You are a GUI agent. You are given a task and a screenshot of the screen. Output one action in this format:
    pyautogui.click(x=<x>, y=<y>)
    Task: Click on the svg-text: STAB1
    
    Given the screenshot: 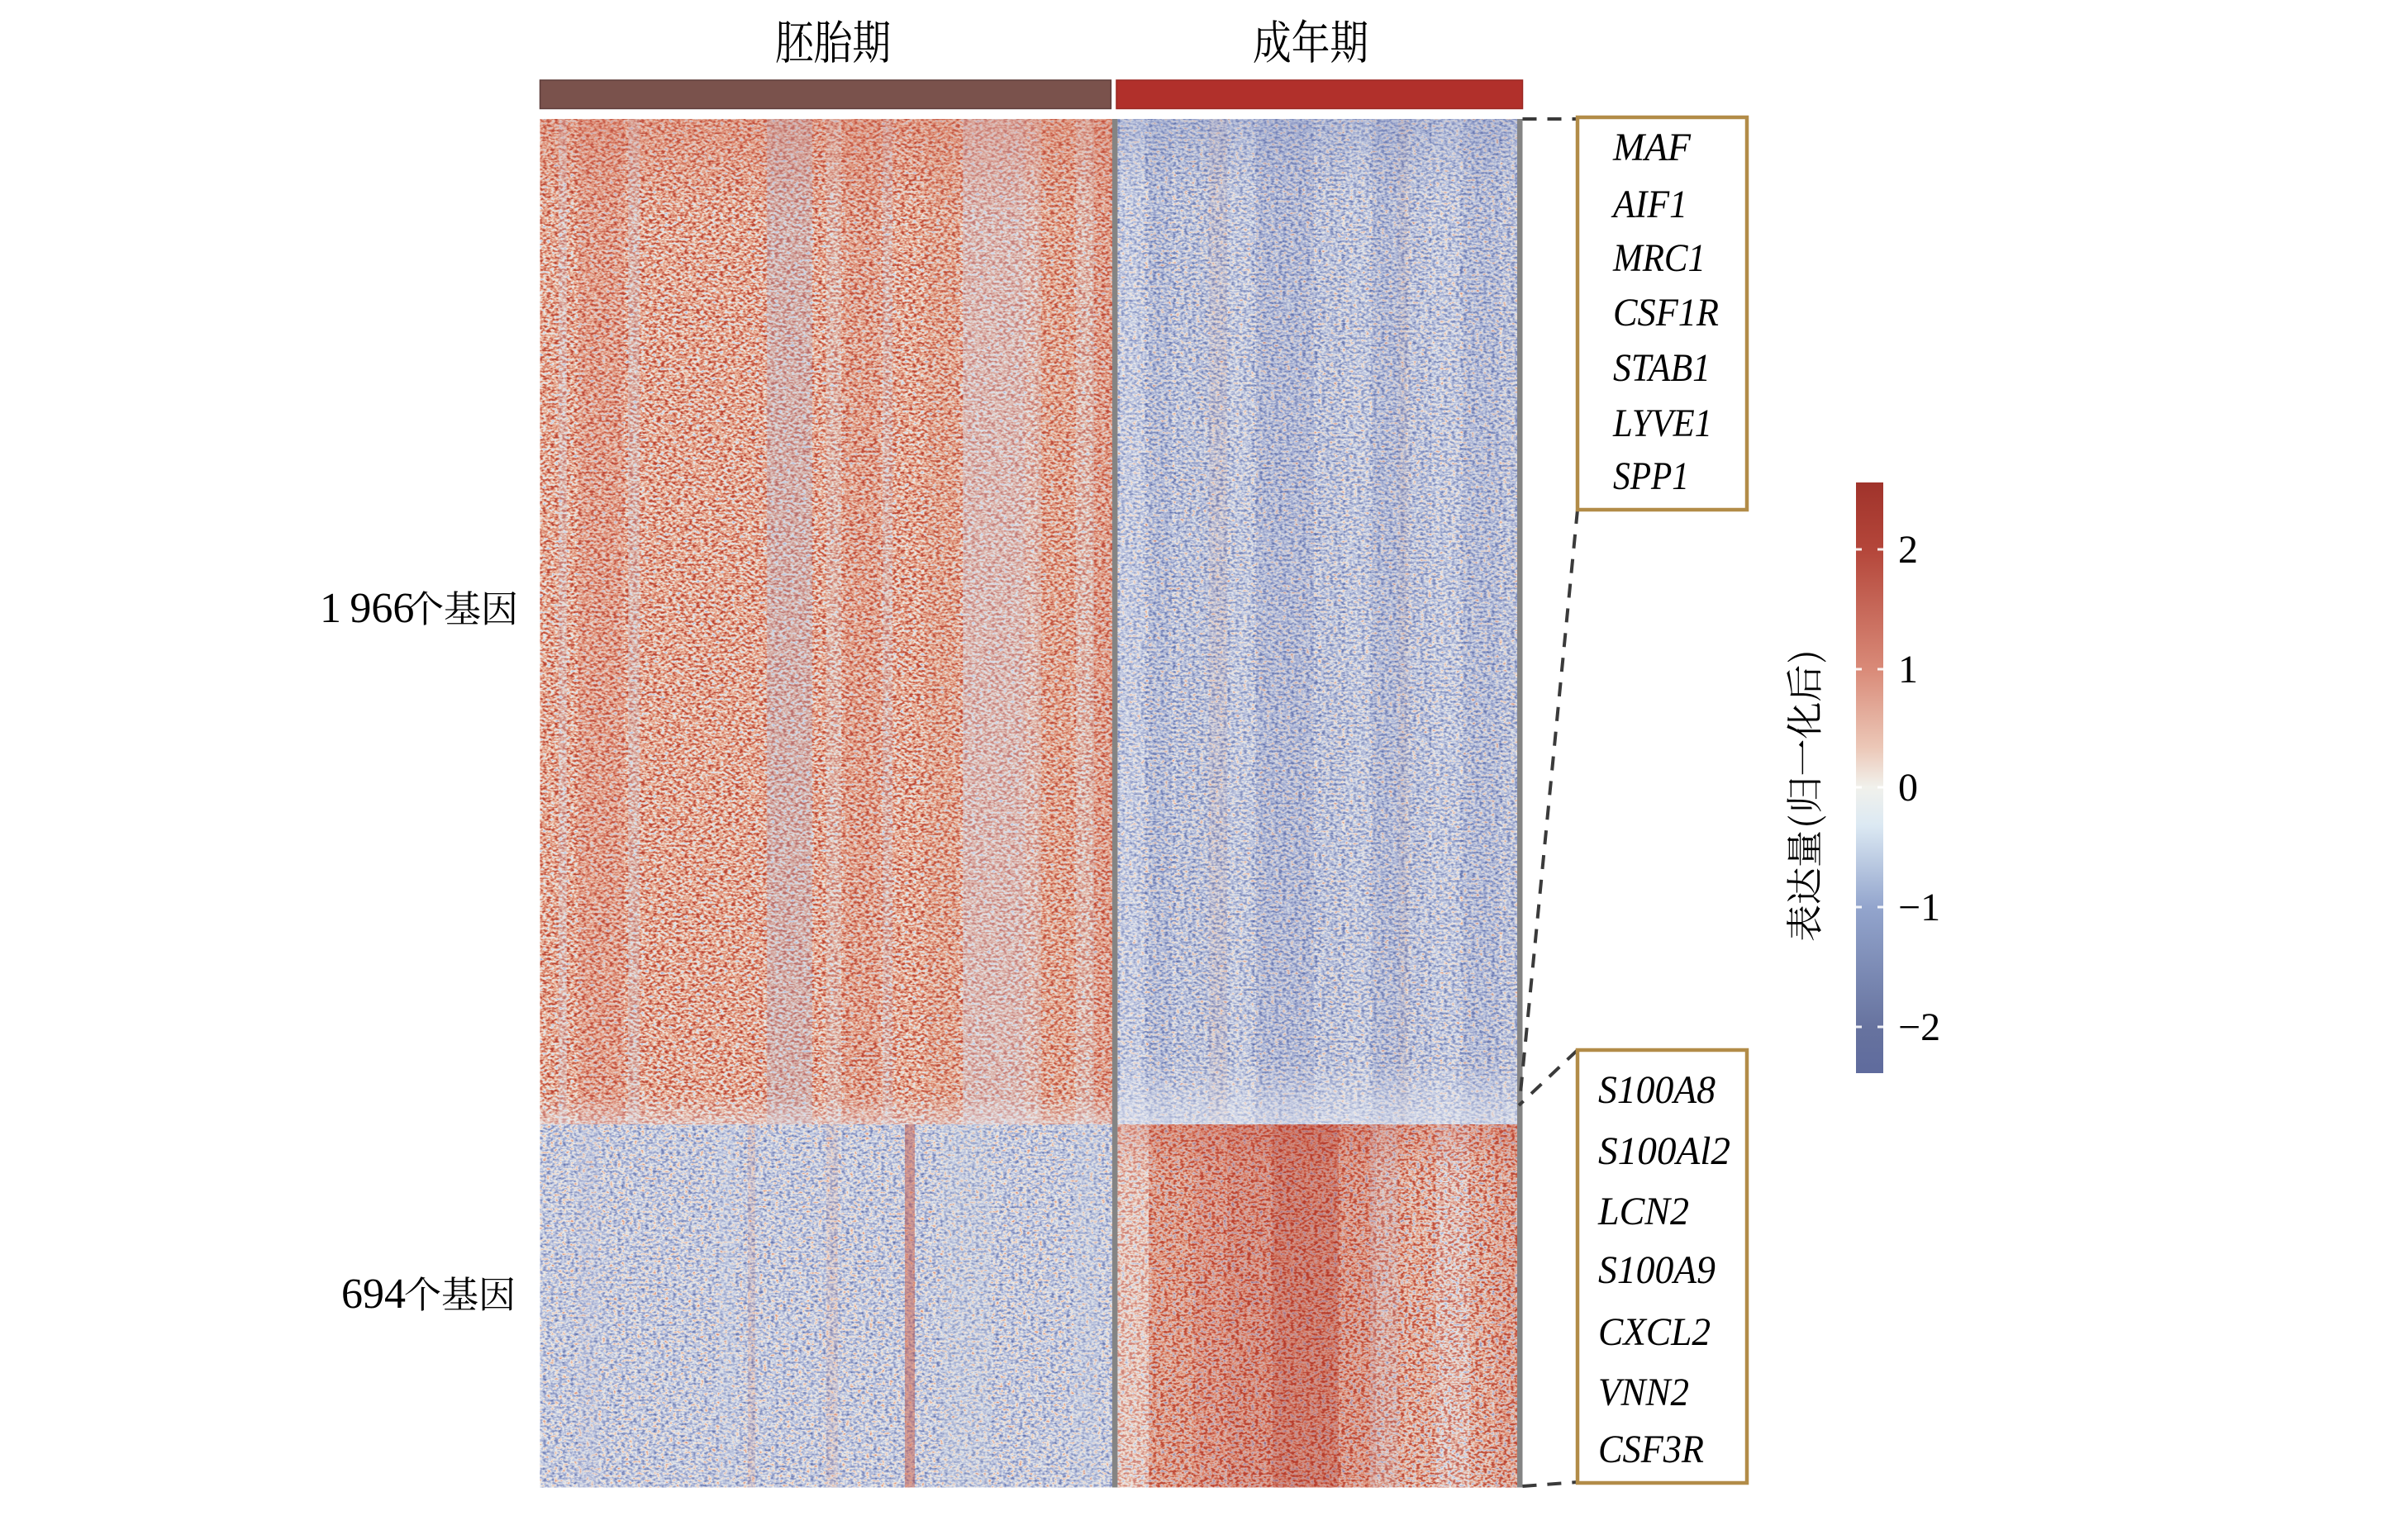 What is the action you would take?
    pyautogui.click(x=1662, y=368)
    